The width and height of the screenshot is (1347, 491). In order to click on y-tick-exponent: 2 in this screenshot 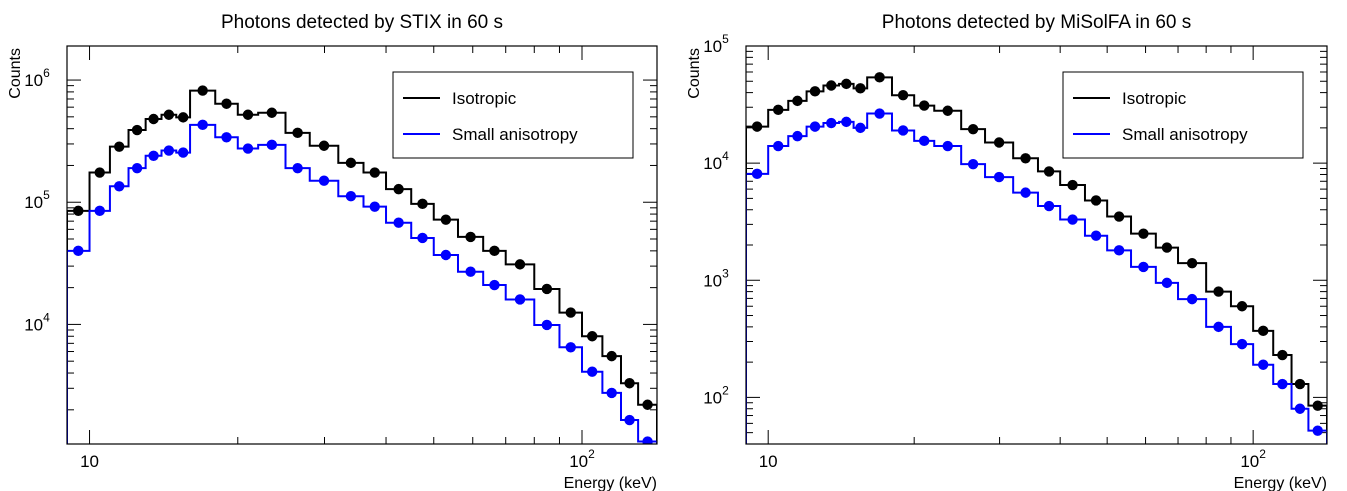, I will do `click(725, 390)`.